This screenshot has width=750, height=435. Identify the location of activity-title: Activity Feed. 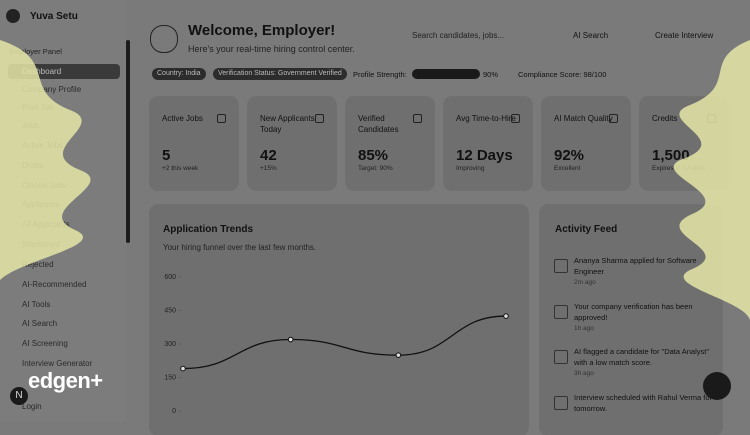
(586, 229).